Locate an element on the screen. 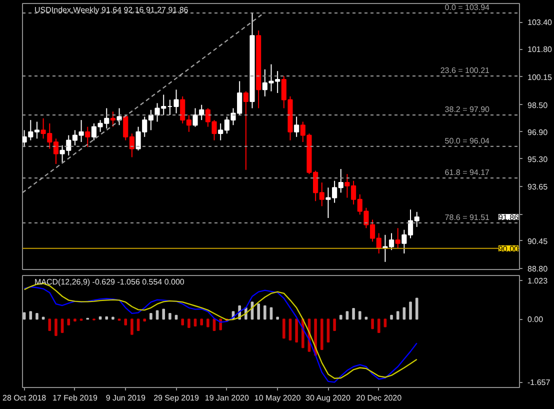 The width and height of the screenshot is (554, 409). y-tick-label: 98.50 is located at coordinates (538, 105).